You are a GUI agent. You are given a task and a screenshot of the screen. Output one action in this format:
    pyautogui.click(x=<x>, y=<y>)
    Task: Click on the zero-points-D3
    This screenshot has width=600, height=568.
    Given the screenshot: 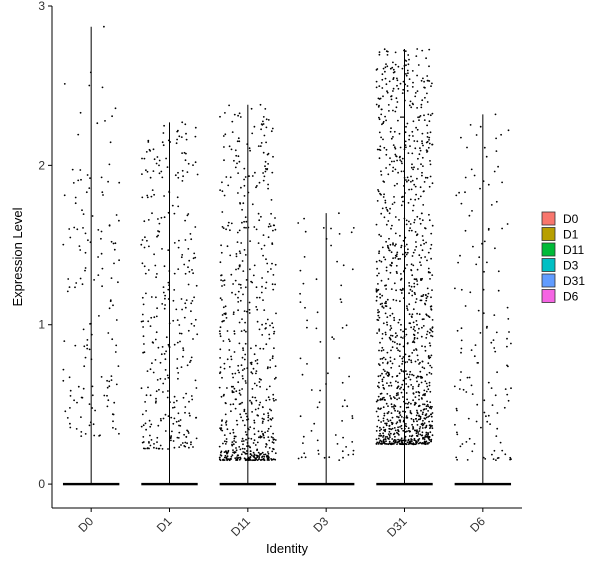 What is the action you would take?
    pyautogui.click(x=326, y=484)
    